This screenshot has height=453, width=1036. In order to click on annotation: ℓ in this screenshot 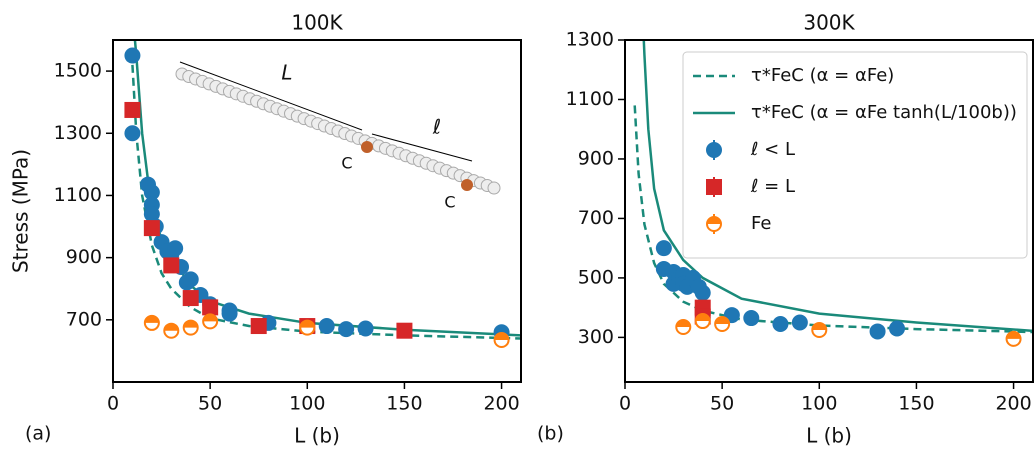, I will do `click(436, 127)`.